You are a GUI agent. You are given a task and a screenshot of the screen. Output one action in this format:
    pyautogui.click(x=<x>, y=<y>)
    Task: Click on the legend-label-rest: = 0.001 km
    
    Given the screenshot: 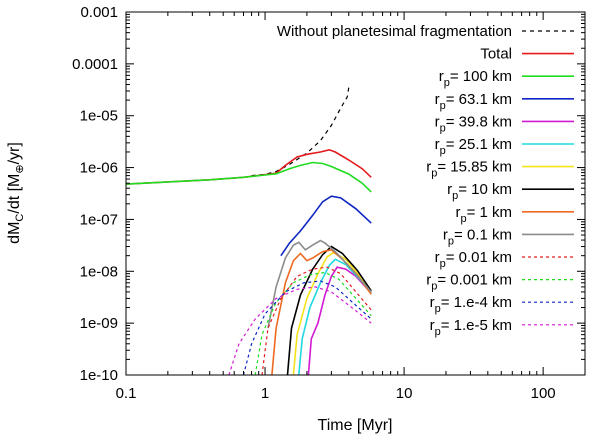 What is the action you would take?
    pyautogui.click(x=474, y=280)
    